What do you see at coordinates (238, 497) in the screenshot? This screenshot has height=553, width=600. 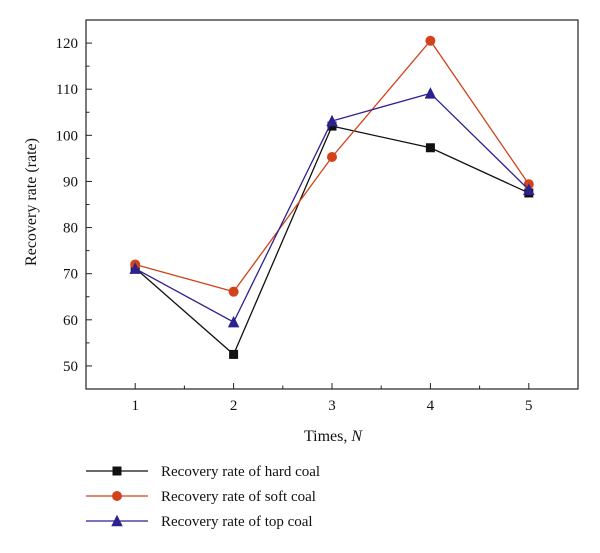 I see `legend-label: Recovery rate of soft coal` at bounding box center [238, 497].